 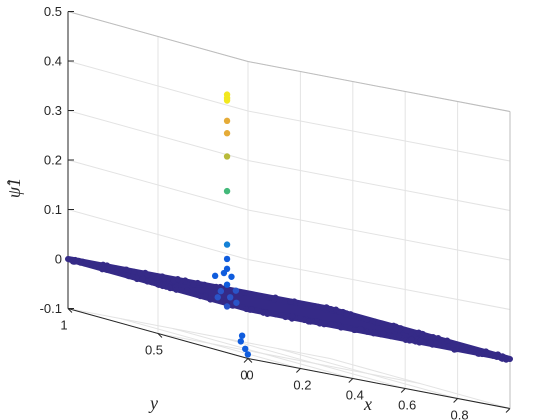 I want to click on x-tick-label: 0.8, so click(x=460, y=414).